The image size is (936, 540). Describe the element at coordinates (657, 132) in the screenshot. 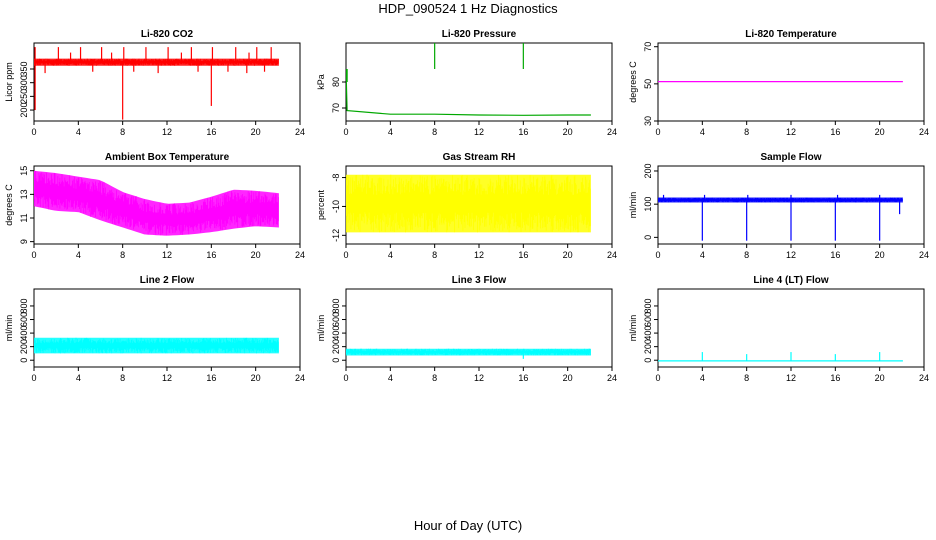

I see `panel-3-xtick-label: 0` at that location.